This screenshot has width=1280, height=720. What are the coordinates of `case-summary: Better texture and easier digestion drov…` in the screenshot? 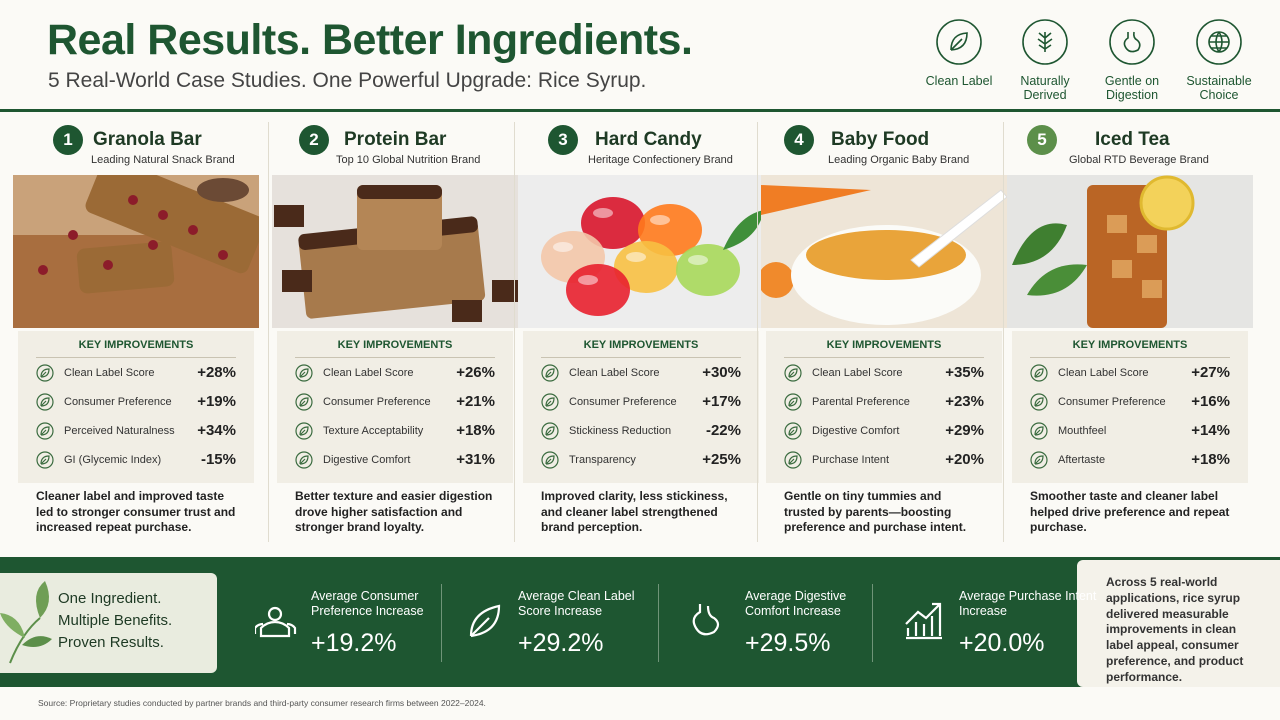 It's located at (394, 511).